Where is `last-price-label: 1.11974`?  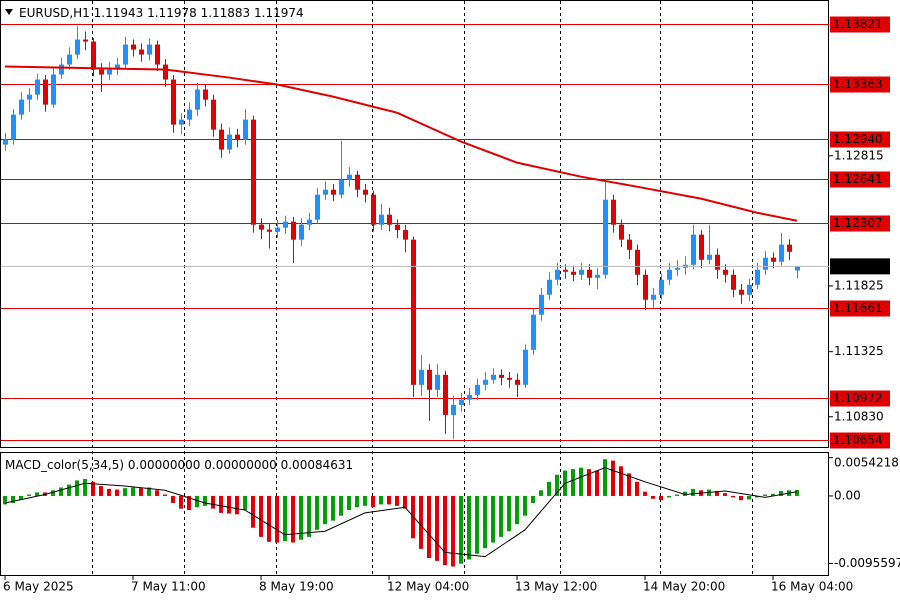
last-price-label: 1.11974 is located at coordinates (858, 266).